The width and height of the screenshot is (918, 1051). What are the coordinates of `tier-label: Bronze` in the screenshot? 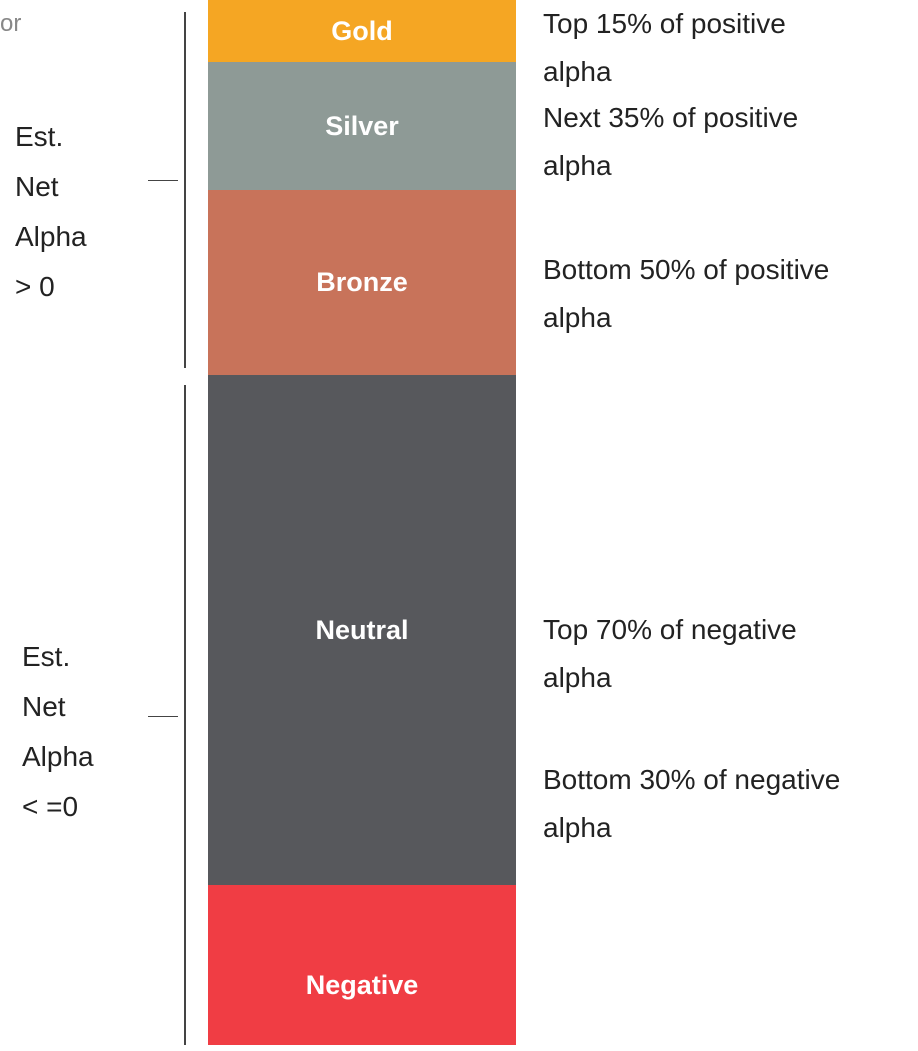 It's located at (362, 282).